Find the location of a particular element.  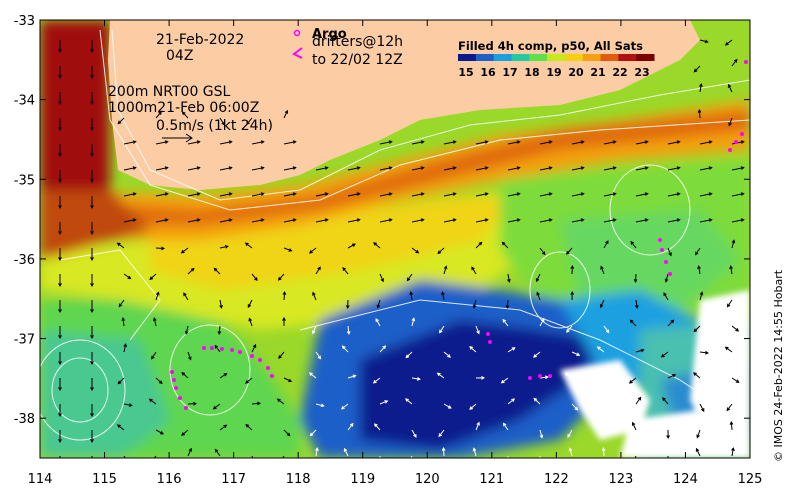

colorbar-label: 19 is located at coordinates (553, 72).